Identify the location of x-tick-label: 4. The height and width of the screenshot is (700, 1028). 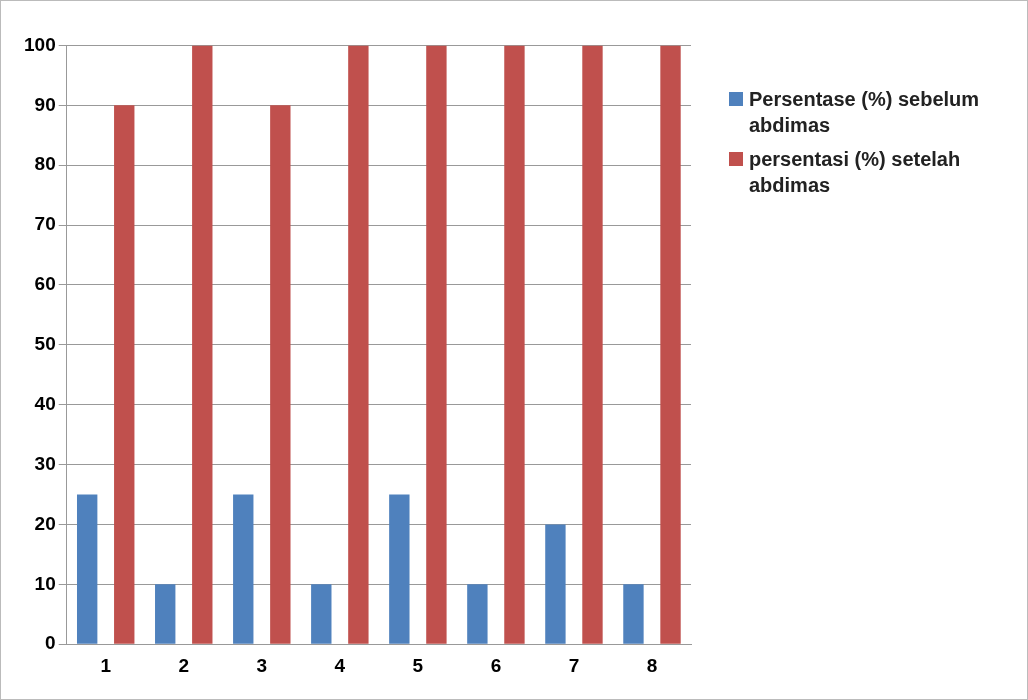
(340, 665).